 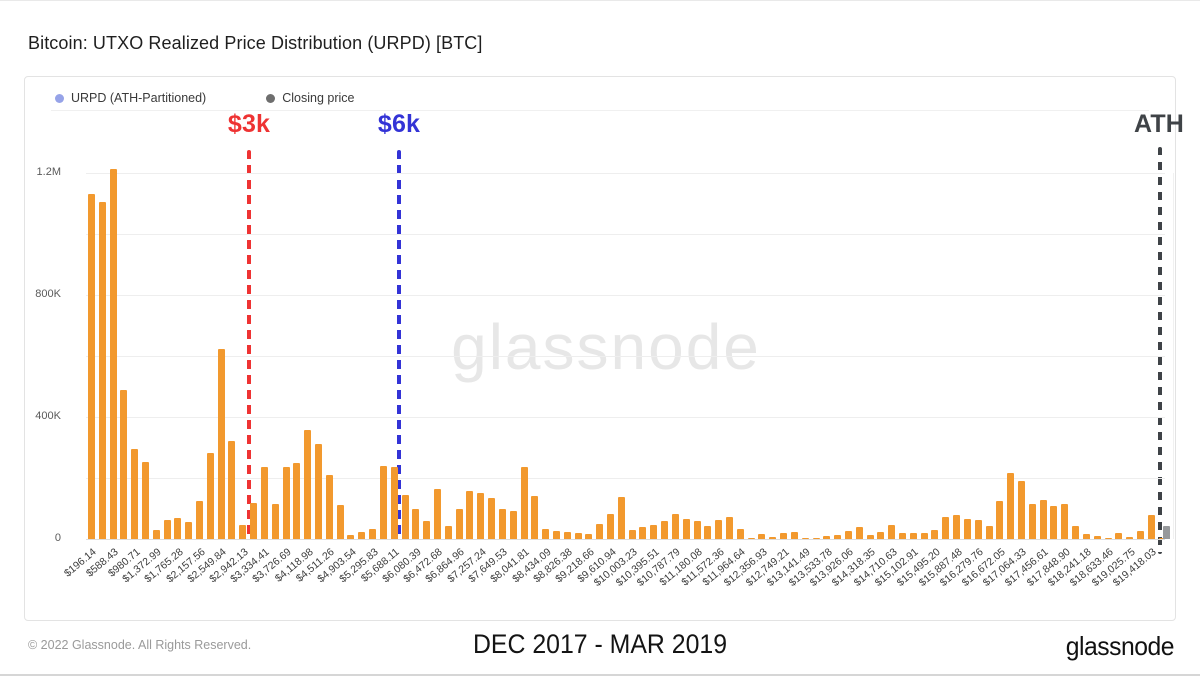 I want to click on 3k-marker-line, so click(x=249, y=344).